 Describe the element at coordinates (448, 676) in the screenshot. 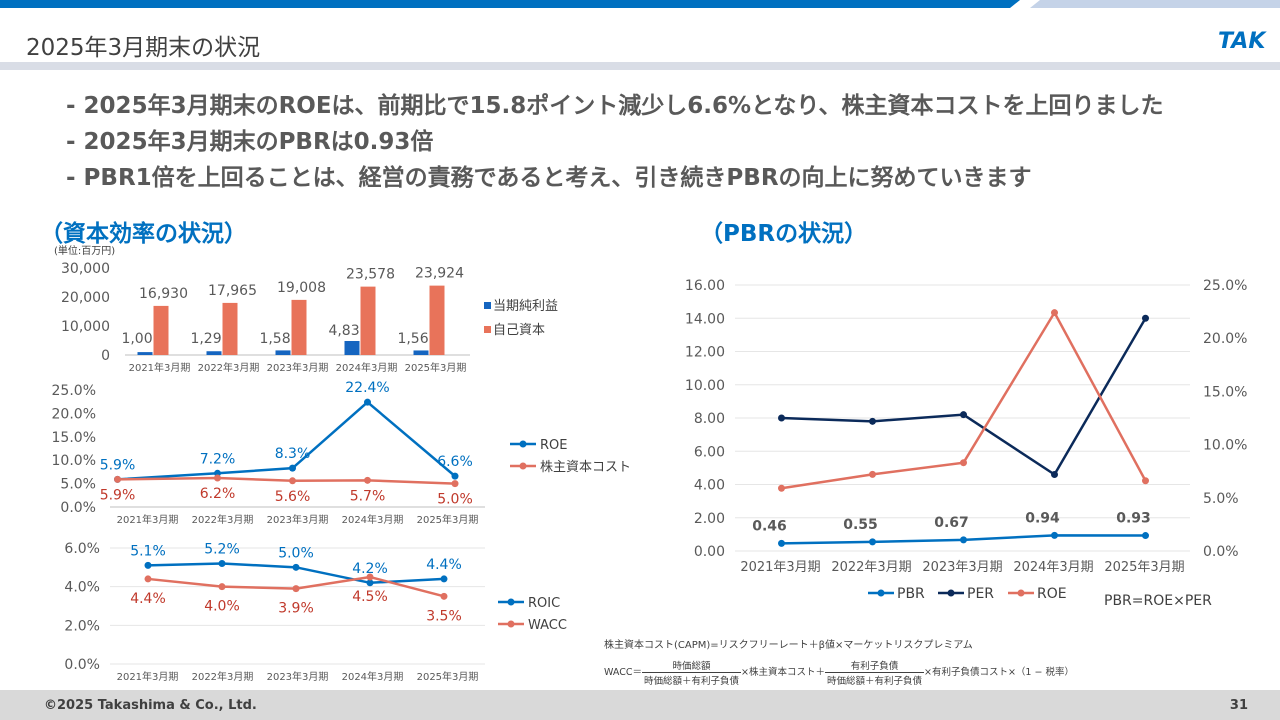

I see `roic-x-tick: 2025年3月期` at that location.